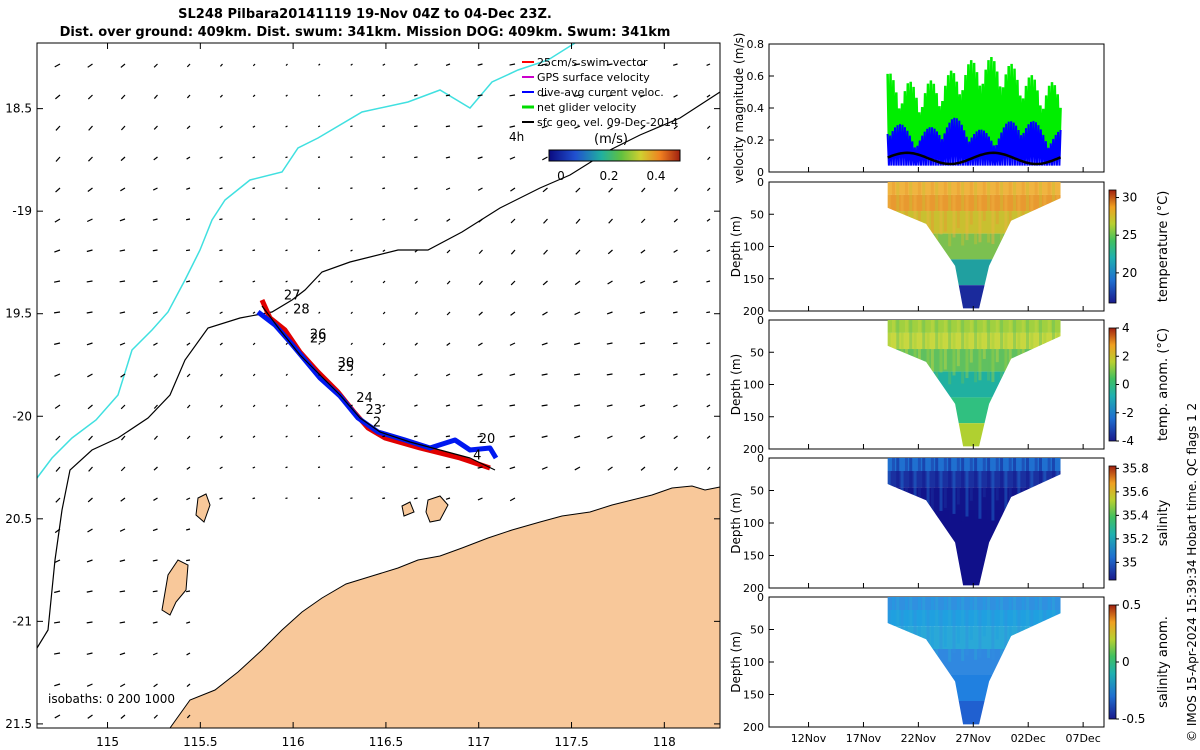 Image resolution: width=1200 pixels, height=750 pixels. What do you see at coordinates (756, 108) in the screenshot?
I see `y-tick-label: 0.4` at bounding box center [756, 108].